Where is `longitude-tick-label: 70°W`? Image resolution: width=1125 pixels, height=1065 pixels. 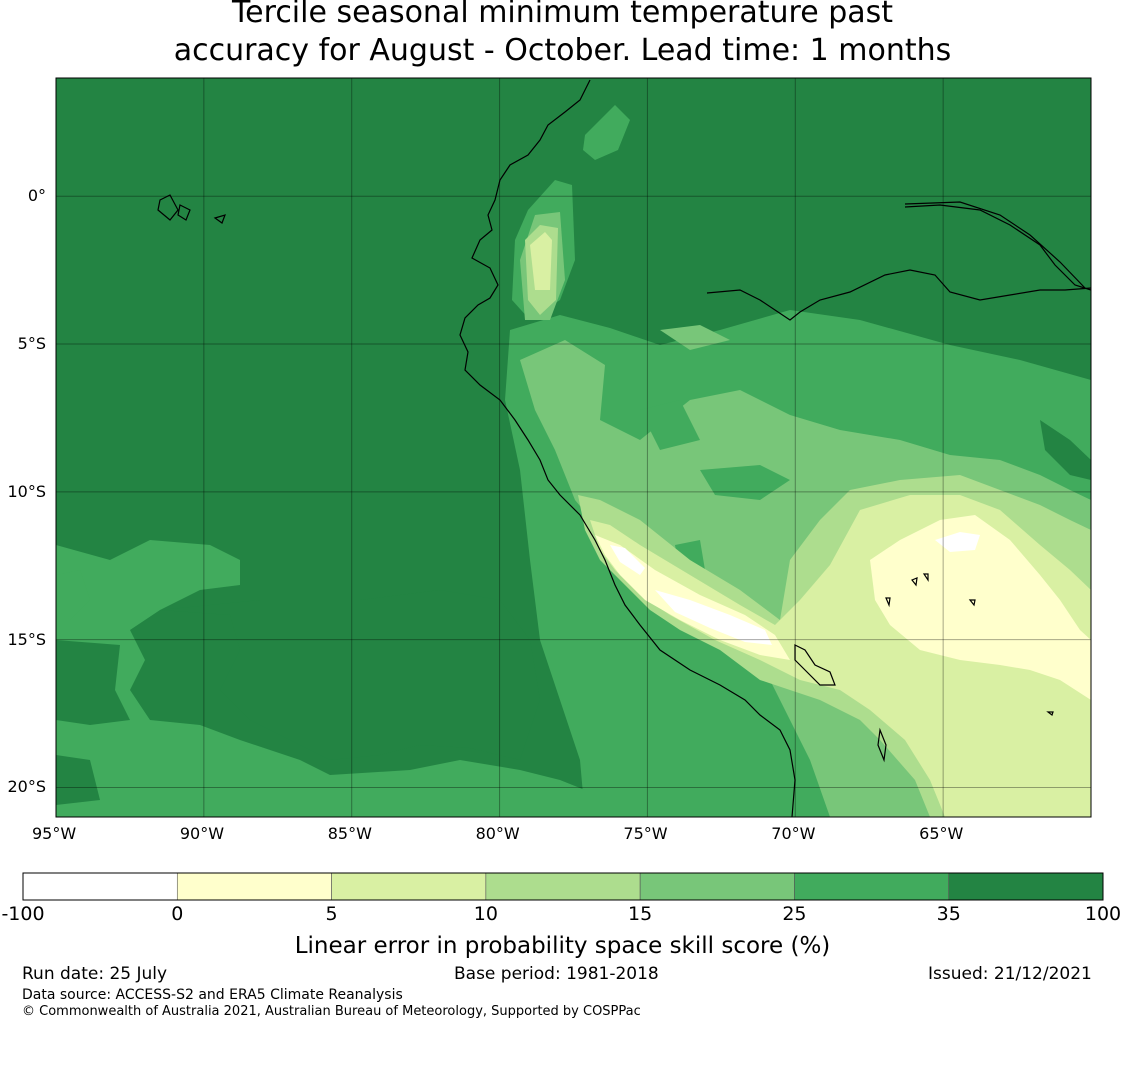
longitude-tick-label: 70°W is located at coordinates (793, 833).